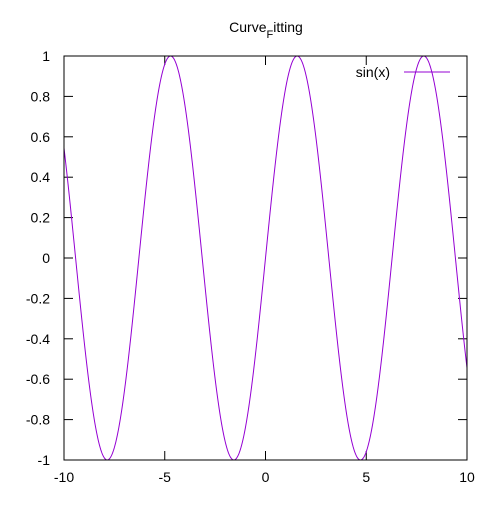  What do you see at coordinates (38, 339) in the screenshot?
I see `y-tick-label: -0.4` at bounding box center [38, 339].